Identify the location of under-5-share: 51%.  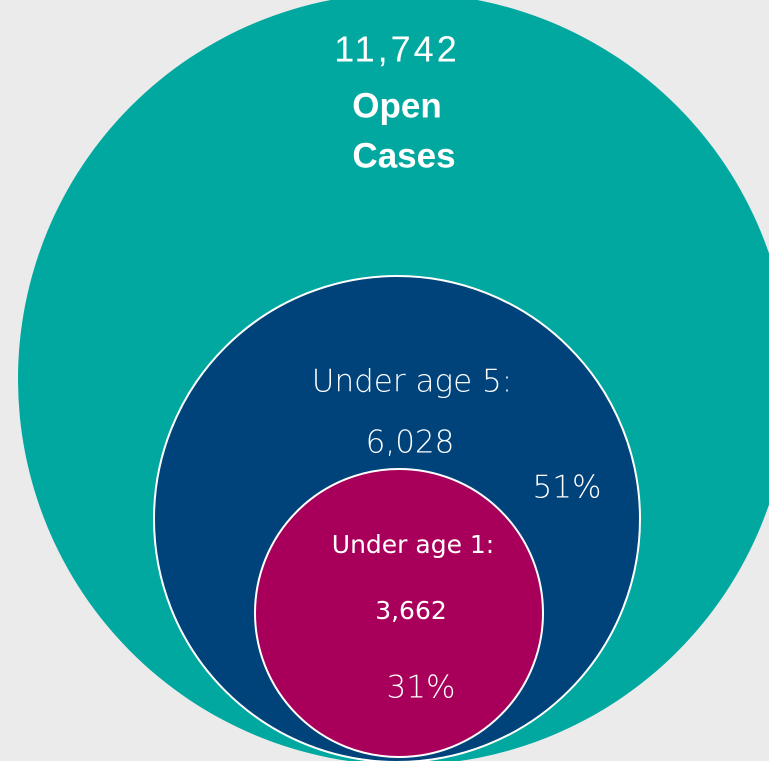
(567, 488).